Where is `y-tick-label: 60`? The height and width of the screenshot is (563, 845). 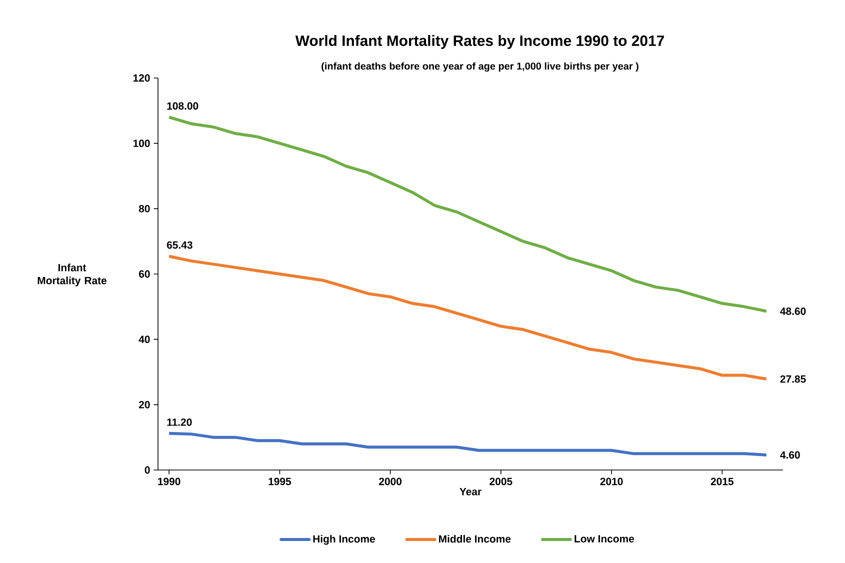 y-tick-label: 60 is located at coordinates (144, 274).